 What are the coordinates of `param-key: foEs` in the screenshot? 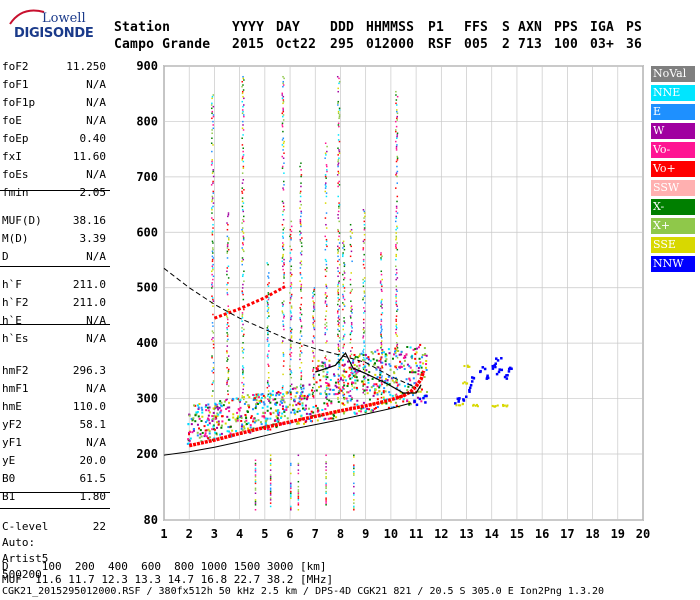 It's located at (15, 174).